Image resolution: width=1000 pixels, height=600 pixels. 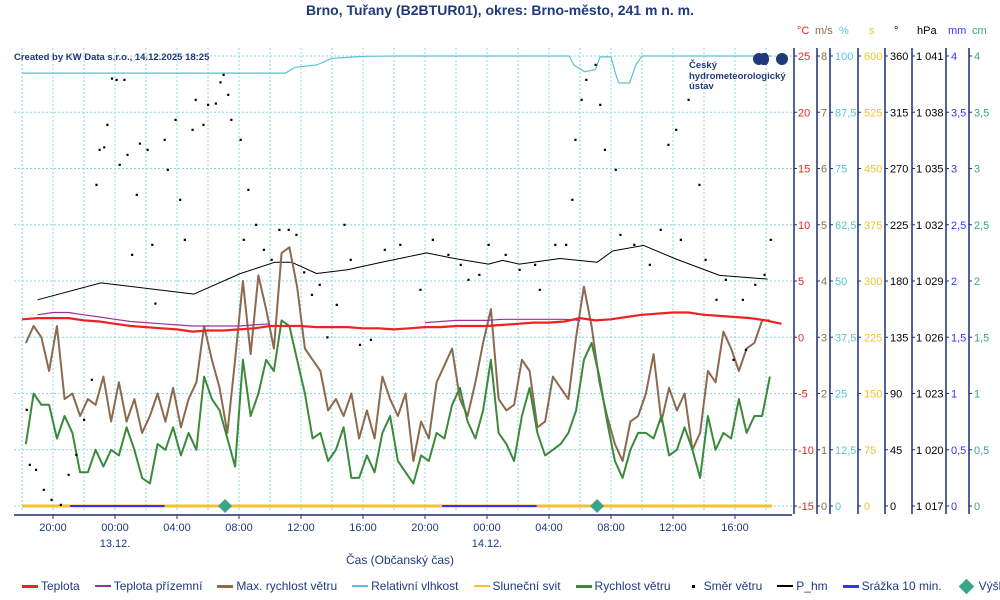 What do you see at coordinates (611, 528) in the screenshot?
I see `x-tick-label: 08:00` at bounding box center [611, 528].